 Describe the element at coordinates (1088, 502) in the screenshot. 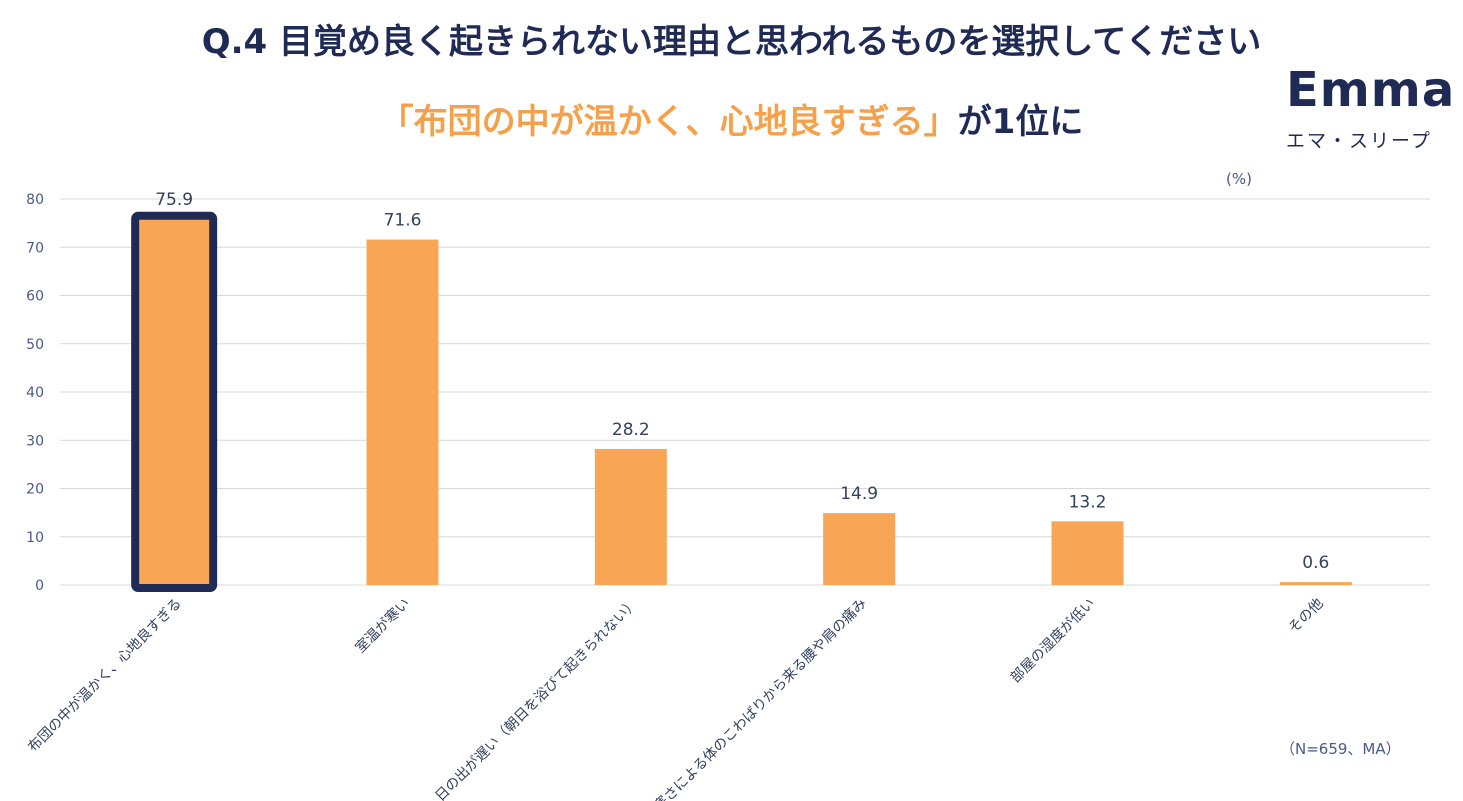

I see `data-label: 13.2` at that location.